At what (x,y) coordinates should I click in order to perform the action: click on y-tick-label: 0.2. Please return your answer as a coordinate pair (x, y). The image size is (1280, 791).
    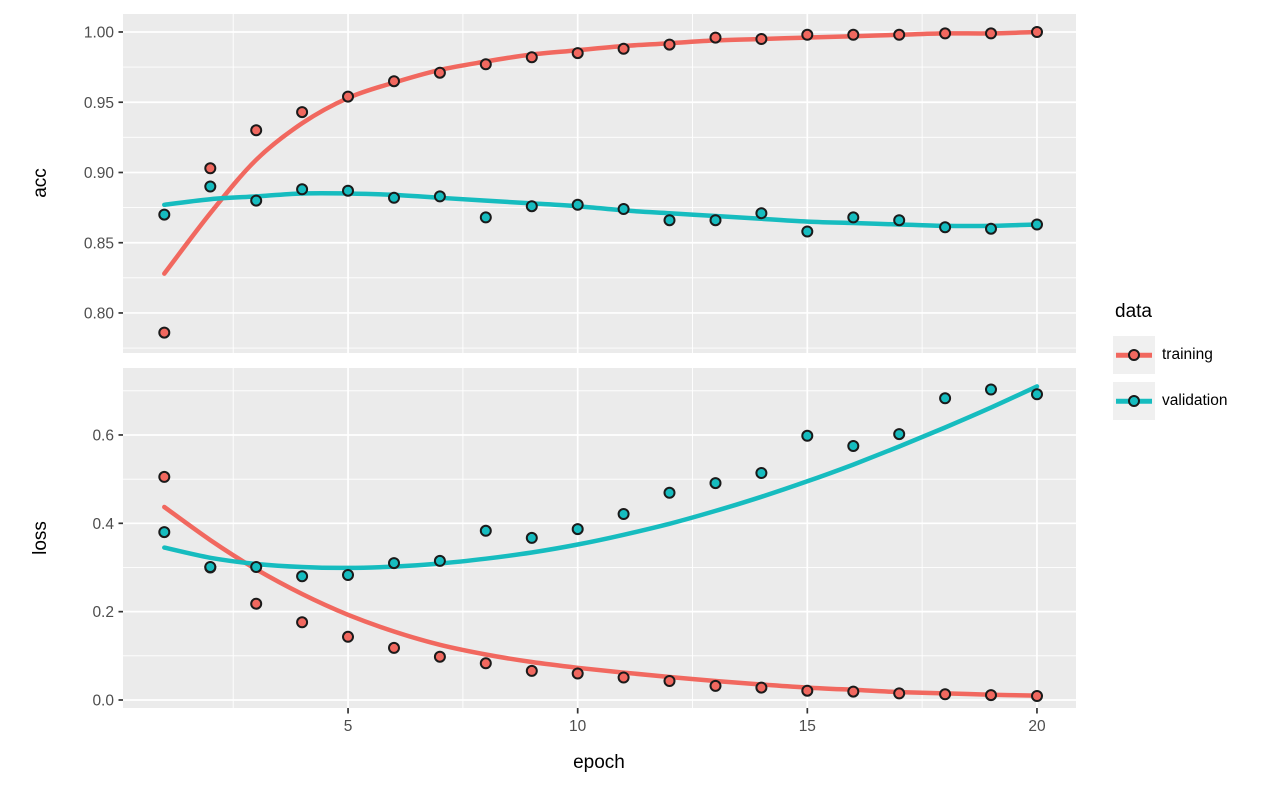
    Looking at the image, I should click on (103, 612).